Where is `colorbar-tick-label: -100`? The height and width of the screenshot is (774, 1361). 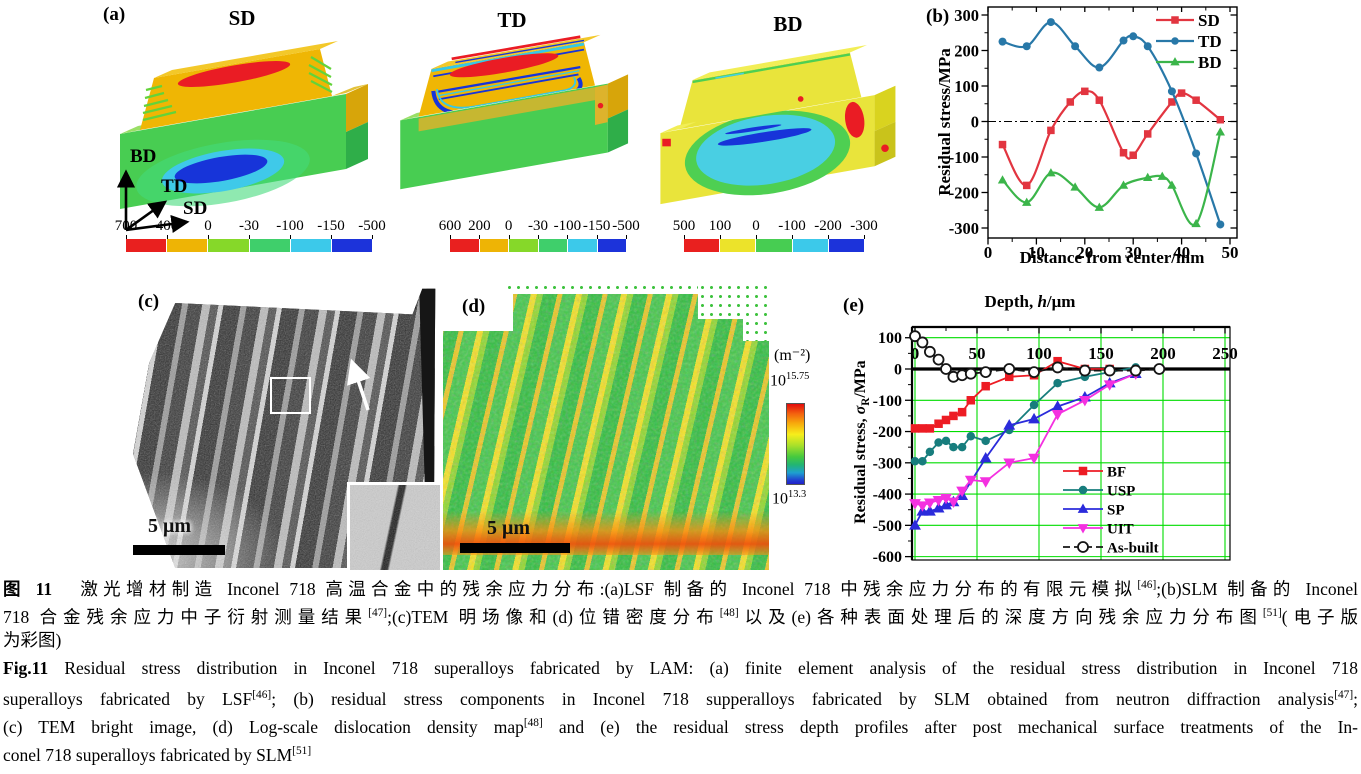 colorbar-tick-label: -100 is located at coordinates (290, 226).